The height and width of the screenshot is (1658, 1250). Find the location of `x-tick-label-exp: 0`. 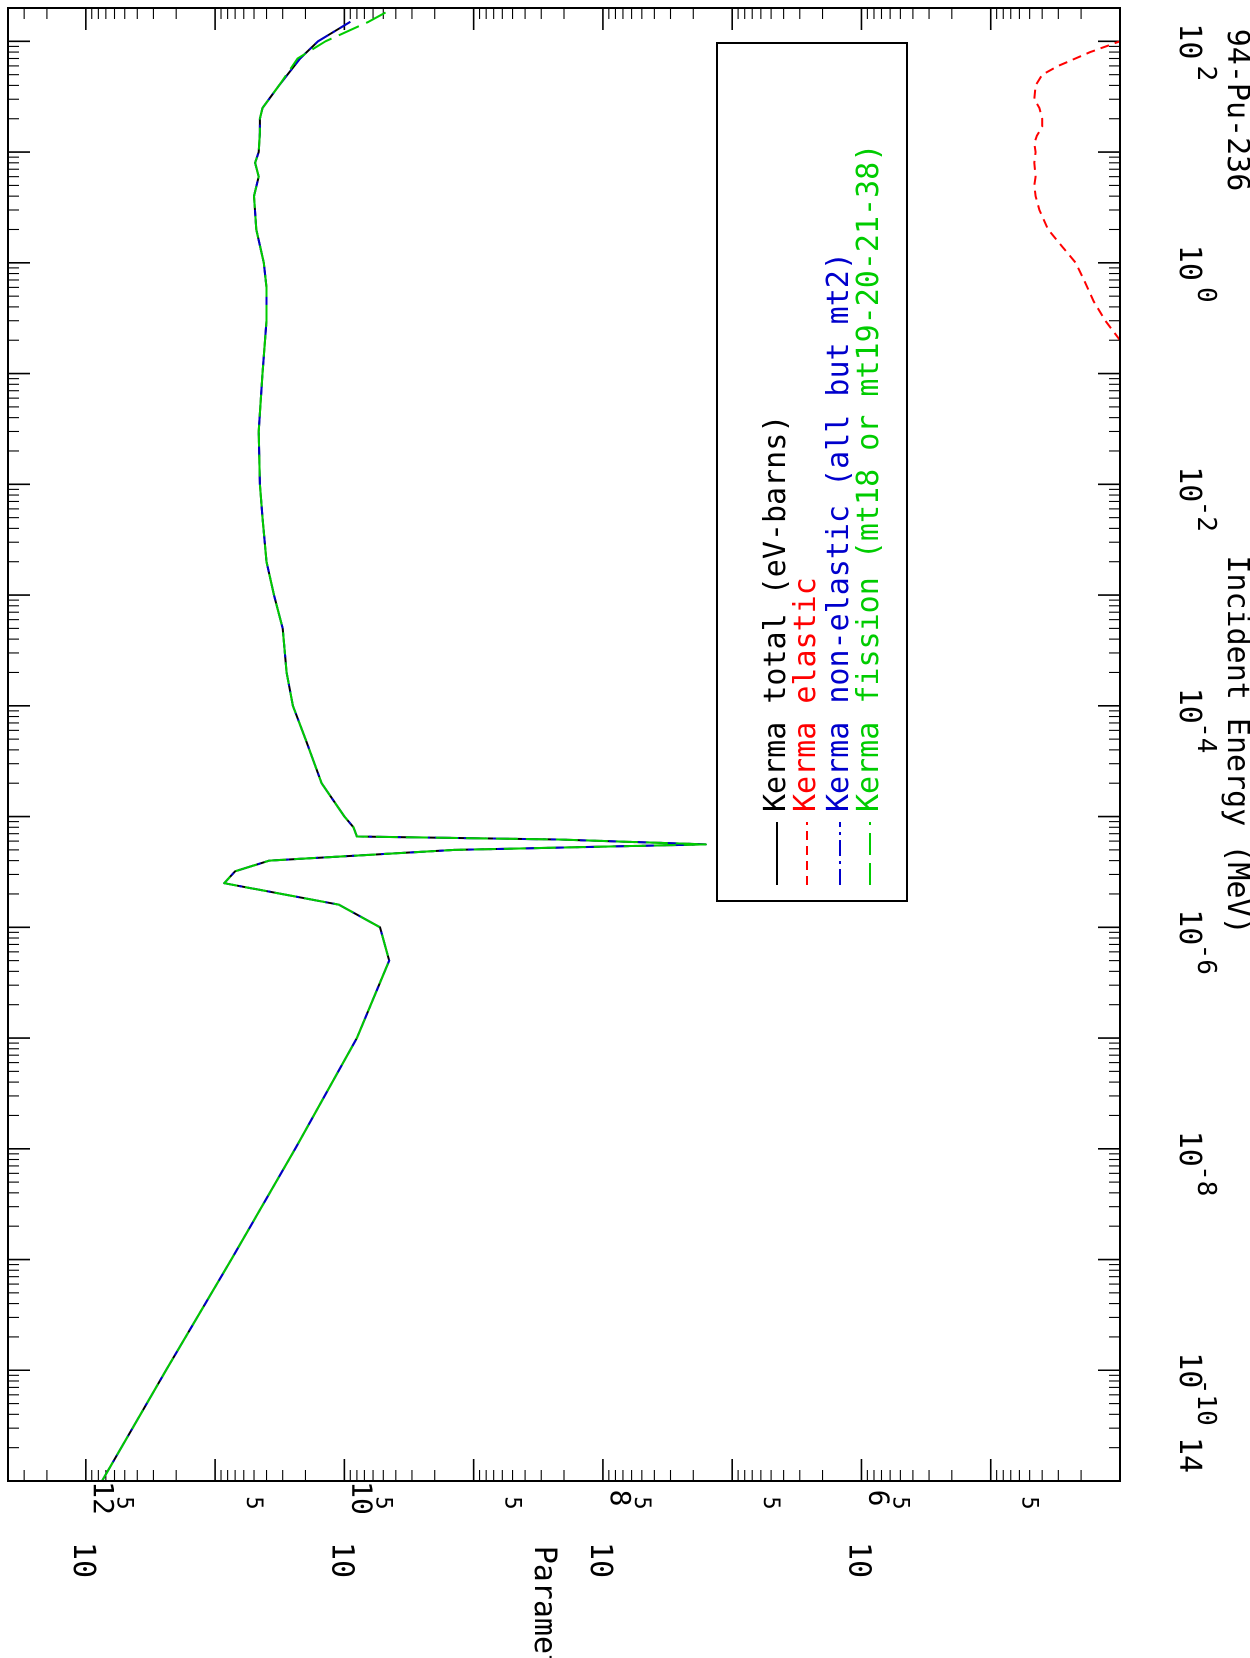

x-tick-label-exp: 0 is located at coordinates (1206, 295).